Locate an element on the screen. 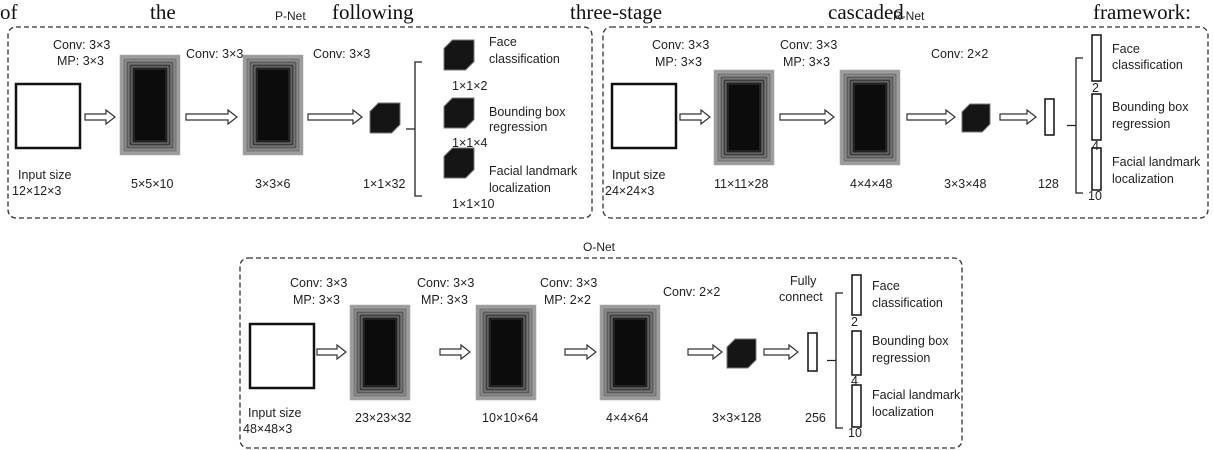  label: 48×48×3 is located at coordinates (268, 429).